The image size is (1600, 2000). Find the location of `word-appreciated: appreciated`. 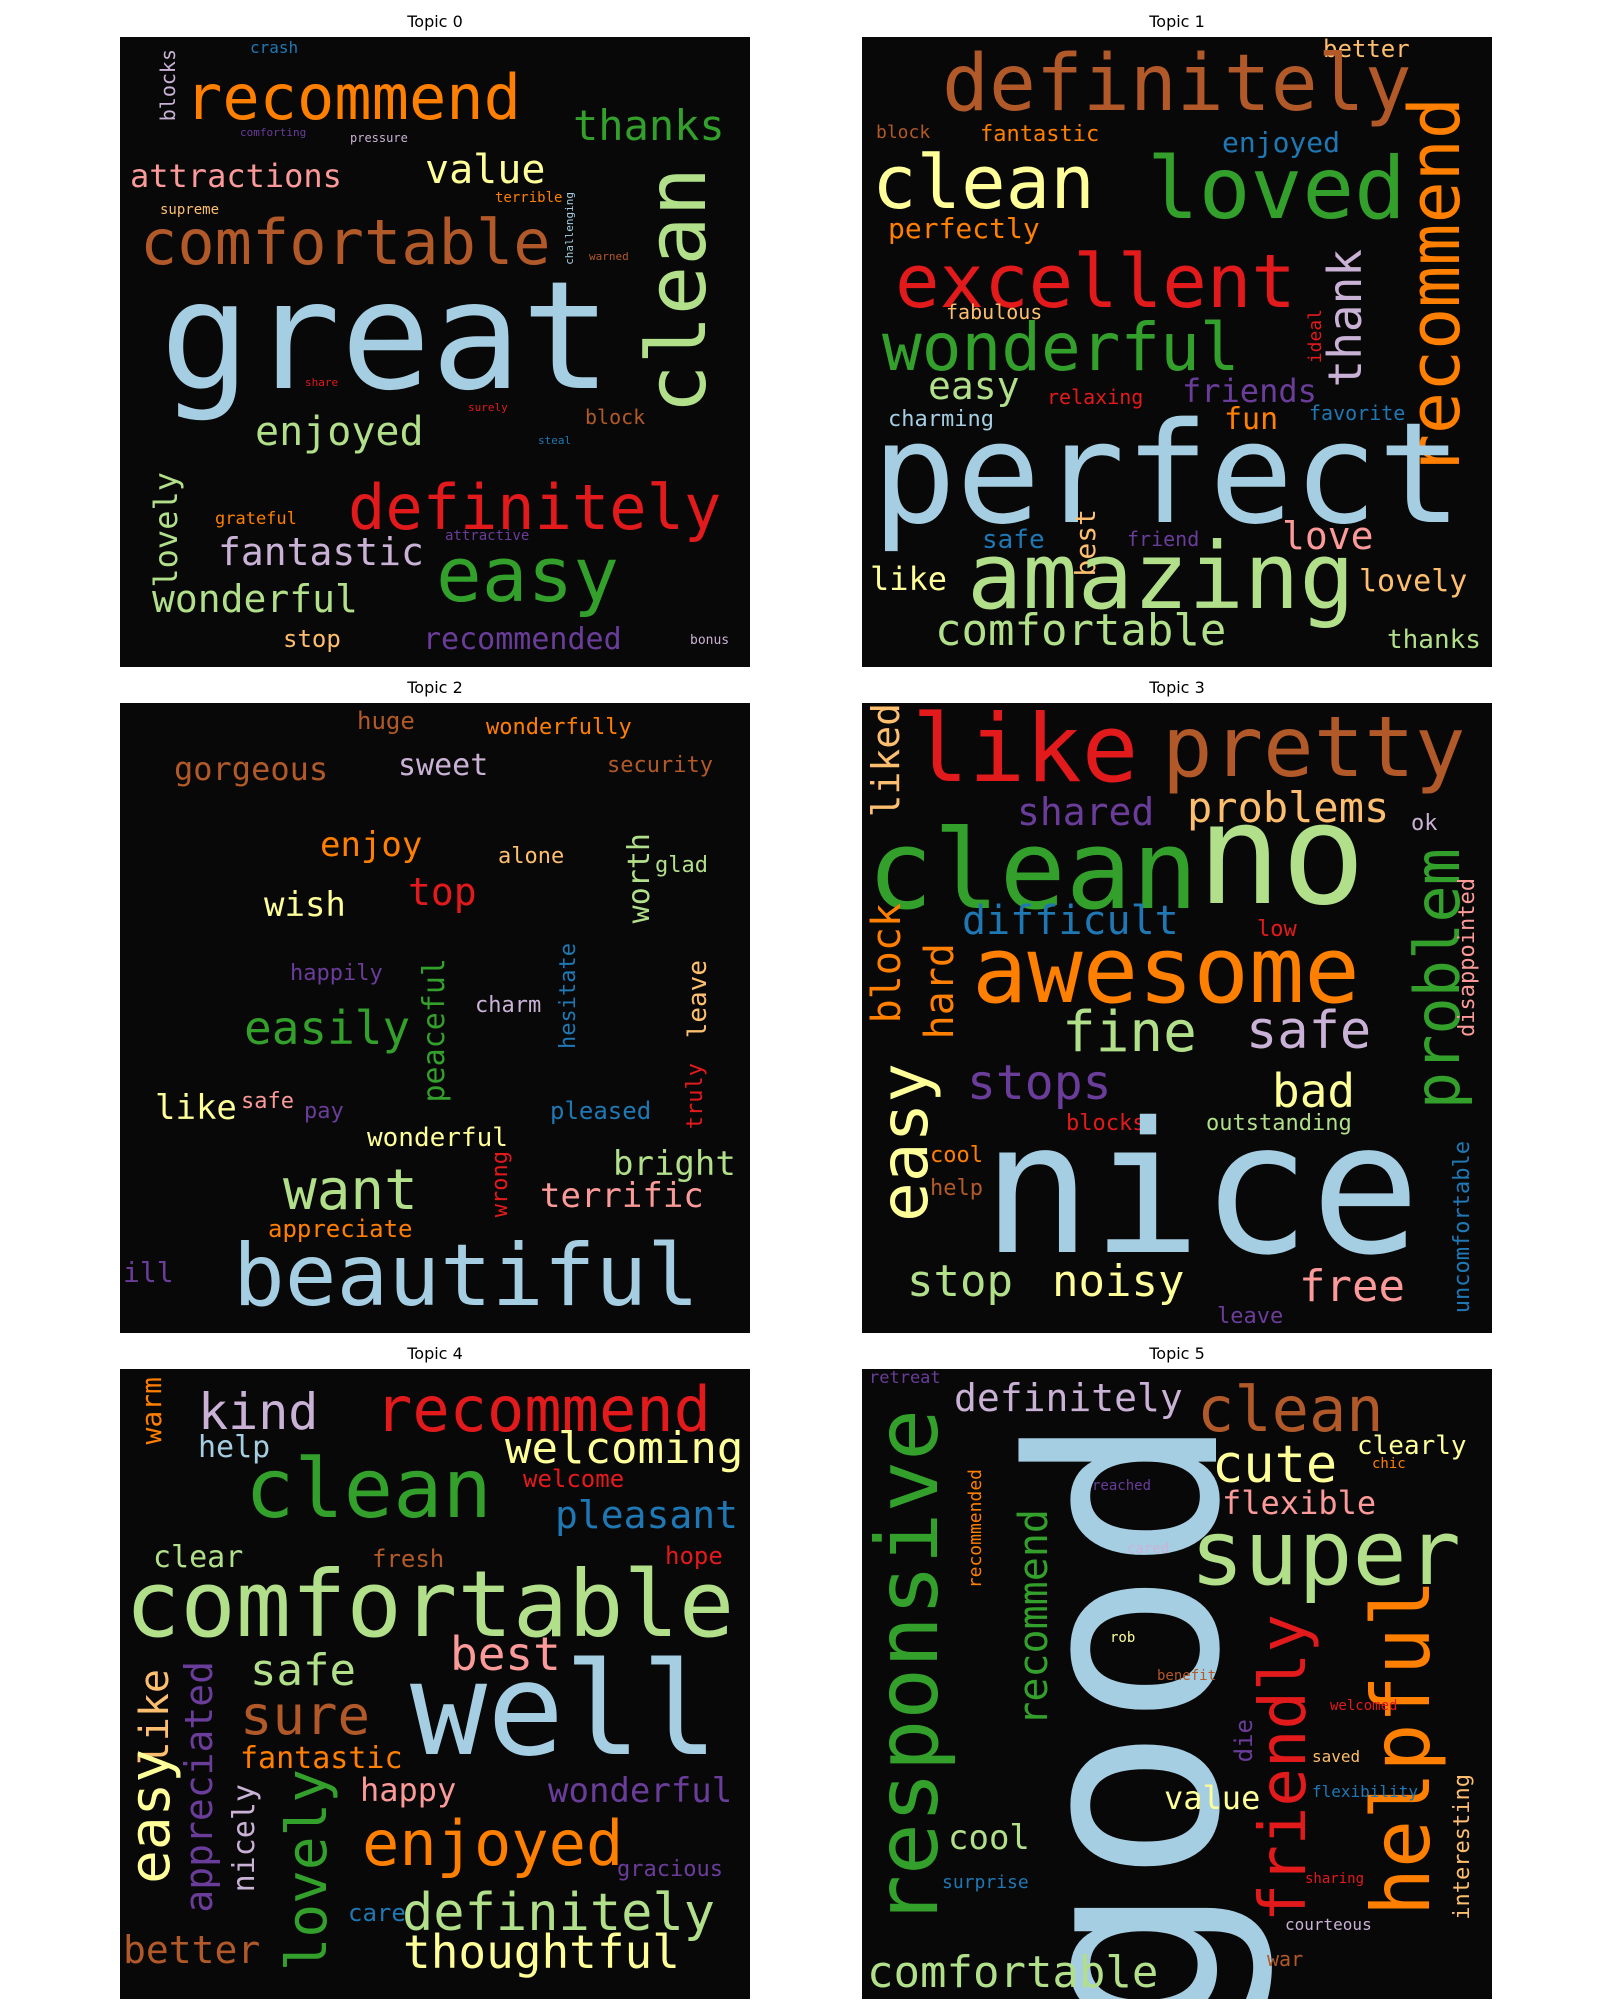

word-appreciated: appreciated is located at coordinates (199, 1787).